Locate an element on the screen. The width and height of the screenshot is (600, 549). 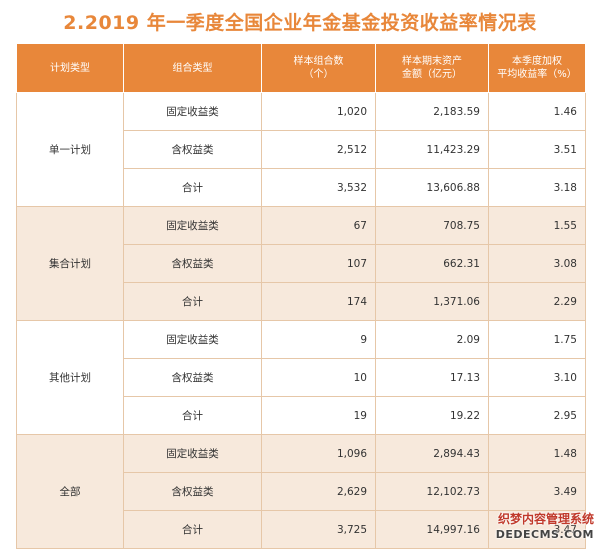
weighted-return-cell: 3.18 is located at coordinates (537, 187).